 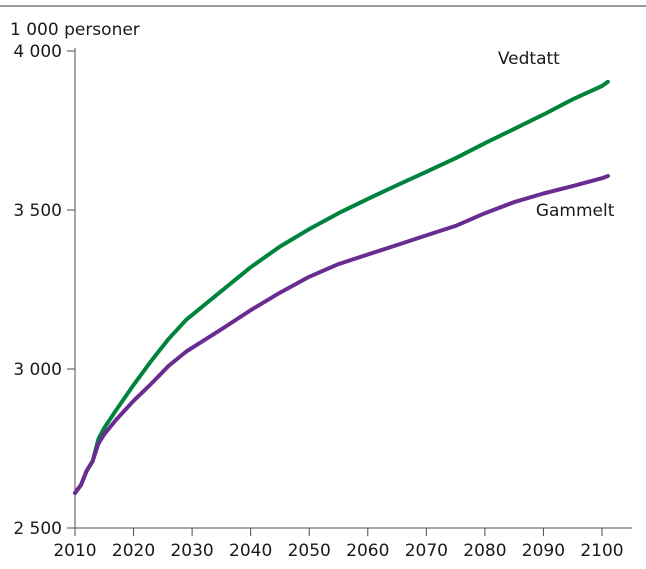 I want to click on x-tick-label: 2040, so click(x=250, y=551).